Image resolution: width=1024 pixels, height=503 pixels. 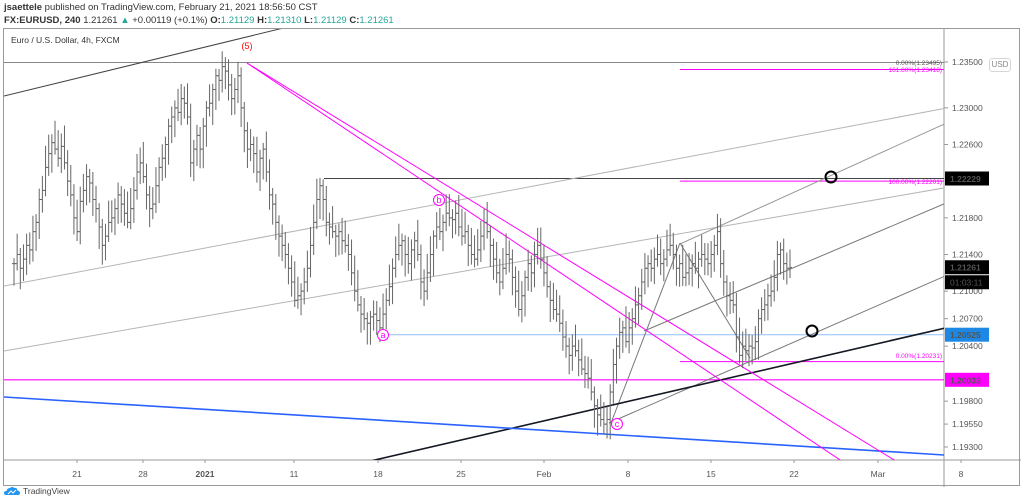 What do you see at coordinates (378, 474) in the screenshot?
I see `x-tick-label: 18` at bounding box center [378, 474].